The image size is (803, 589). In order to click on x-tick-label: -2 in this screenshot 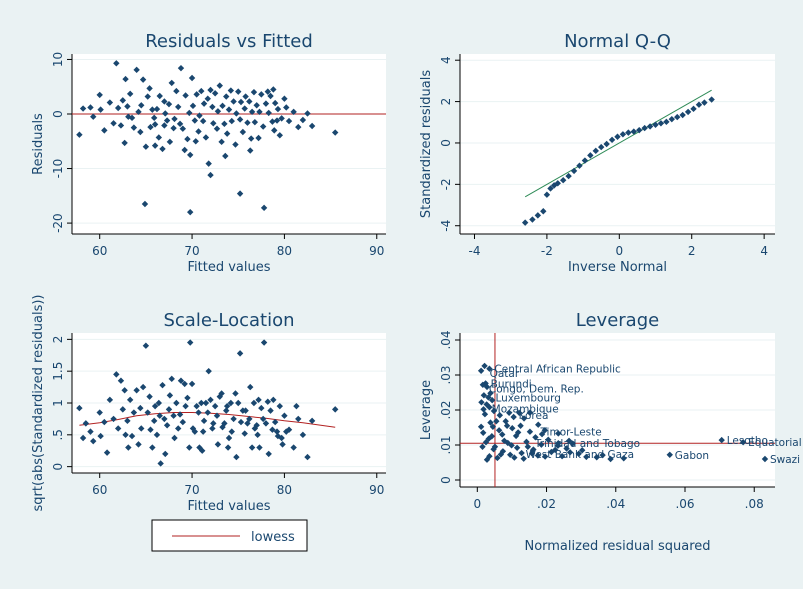, I will do `click(547, 251)`.